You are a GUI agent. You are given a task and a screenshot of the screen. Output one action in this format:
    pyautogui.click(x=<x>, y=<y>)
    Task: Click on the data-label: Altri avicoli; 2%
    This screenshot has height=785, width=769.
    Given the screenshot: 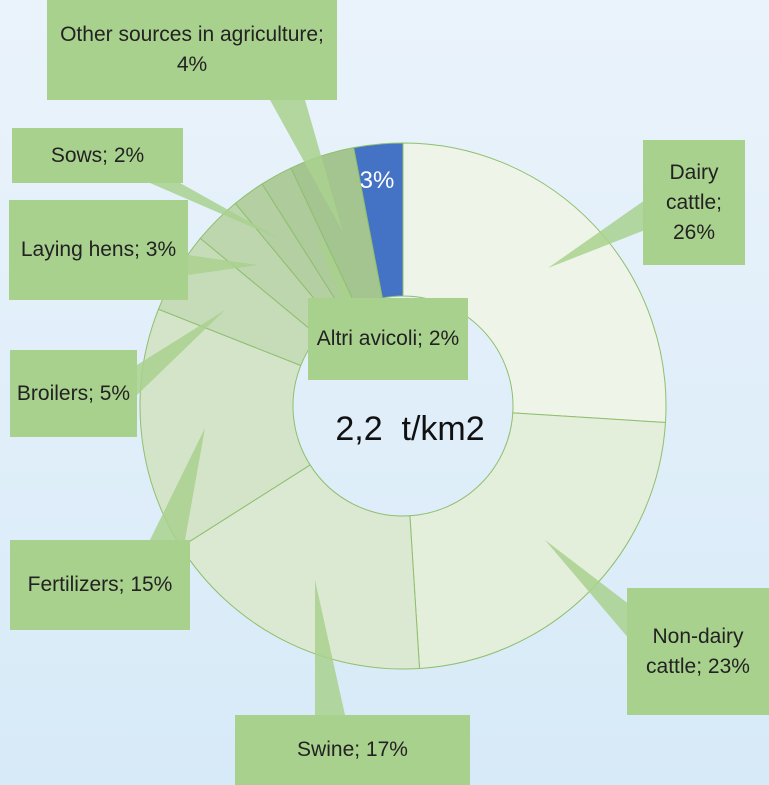 What is the action you would take?
    pyautogui.click(x=388, y=339)
    